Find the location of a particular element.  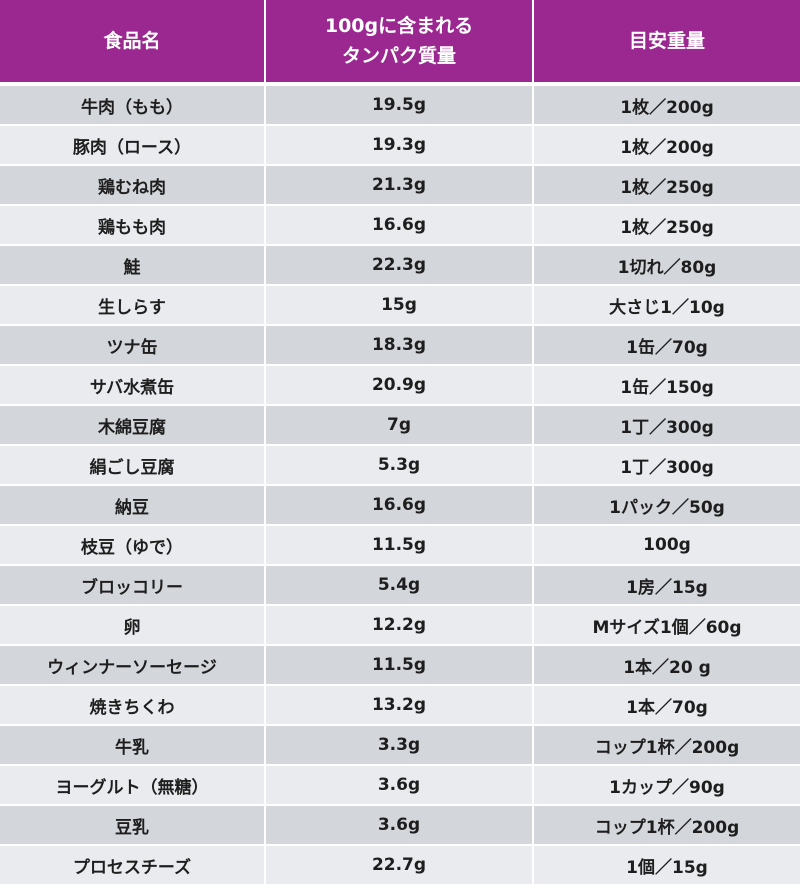

table-row: ウィンナーソーセージ 11.5g 1本／20 g is located at coordinates (400, 665).